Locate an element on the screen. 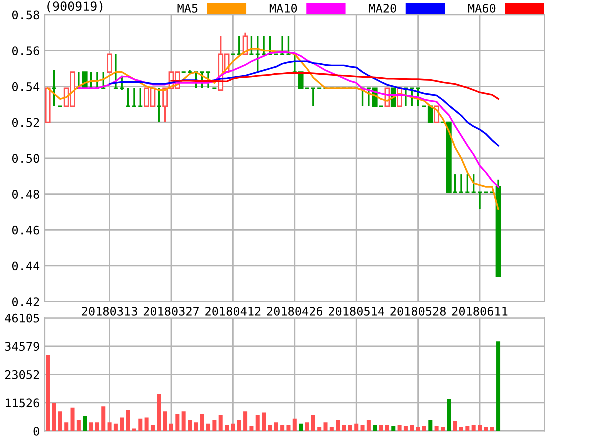  x-tick-label: 20180528 is located at coordinates (418, 311).